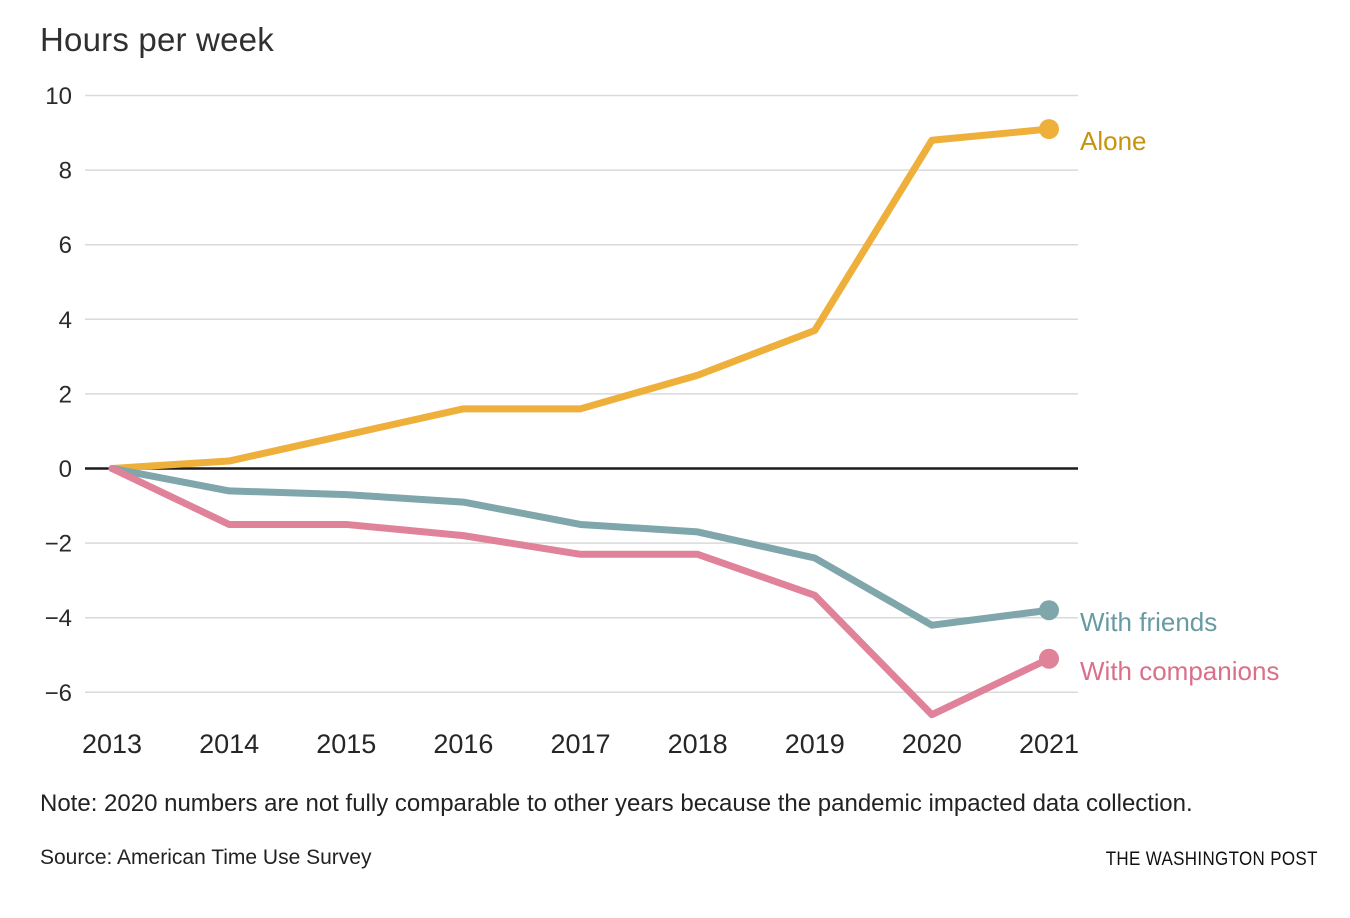 This screenshot has width=1350, height=918. What do you see at coordinates (206, 857) in the screenshot?
I see `source-attribution: Source: American Time Use Survey` at bounding box center [206, 857].